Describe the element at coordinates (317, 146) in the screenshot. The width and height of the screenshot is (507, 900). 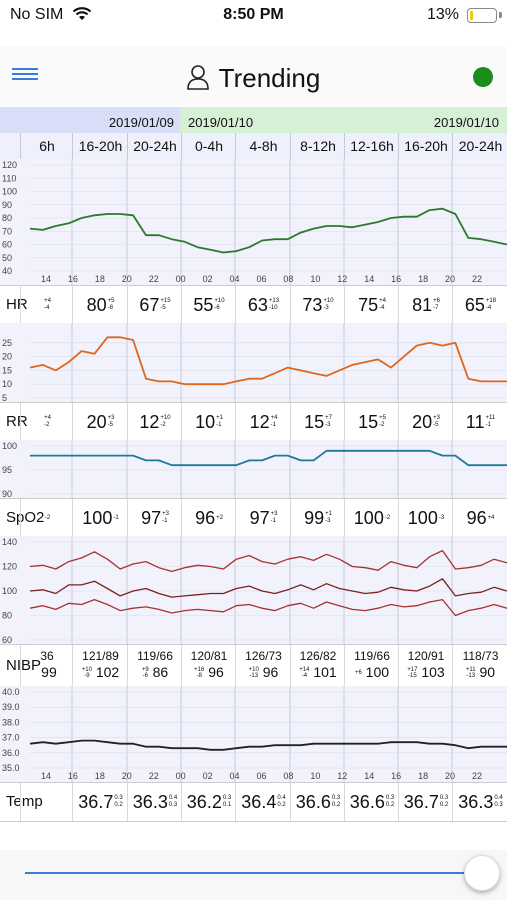
I see `period-header: 8-12h` at that location.